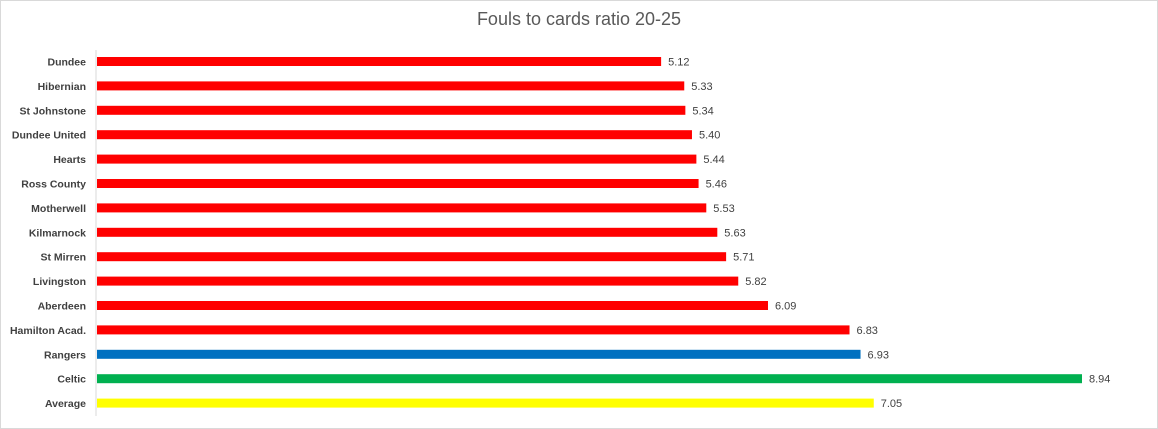  I want to click on category-label: Hibernian, so click(62, 87).